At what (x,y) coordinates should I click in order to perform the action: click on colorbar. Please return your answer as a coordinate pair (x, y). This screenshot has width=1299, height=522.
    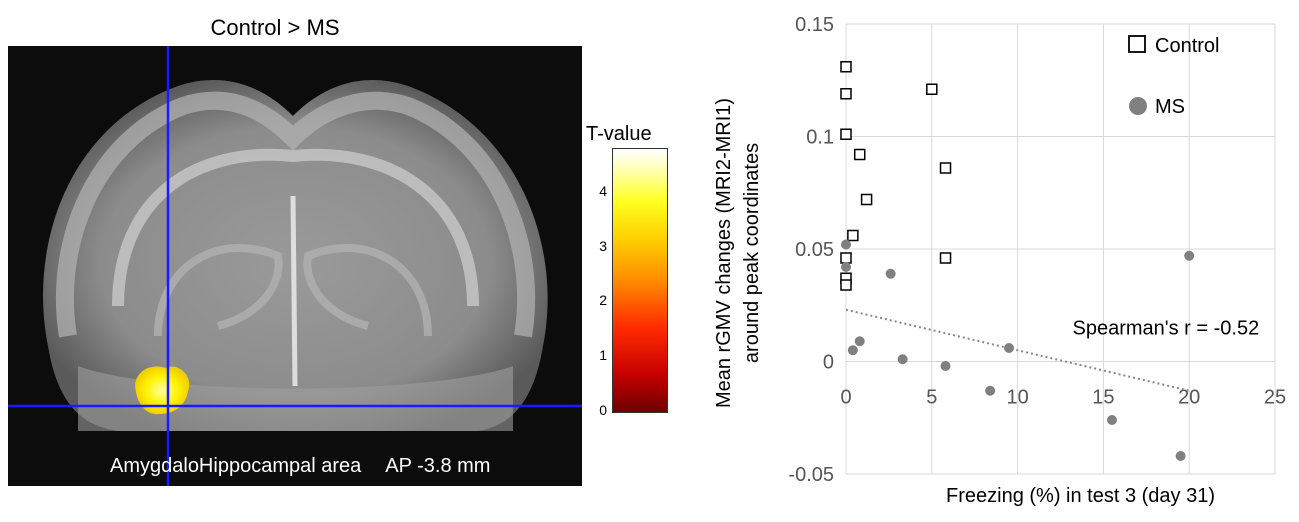
    Looking at the image, I should click on (640, 280).